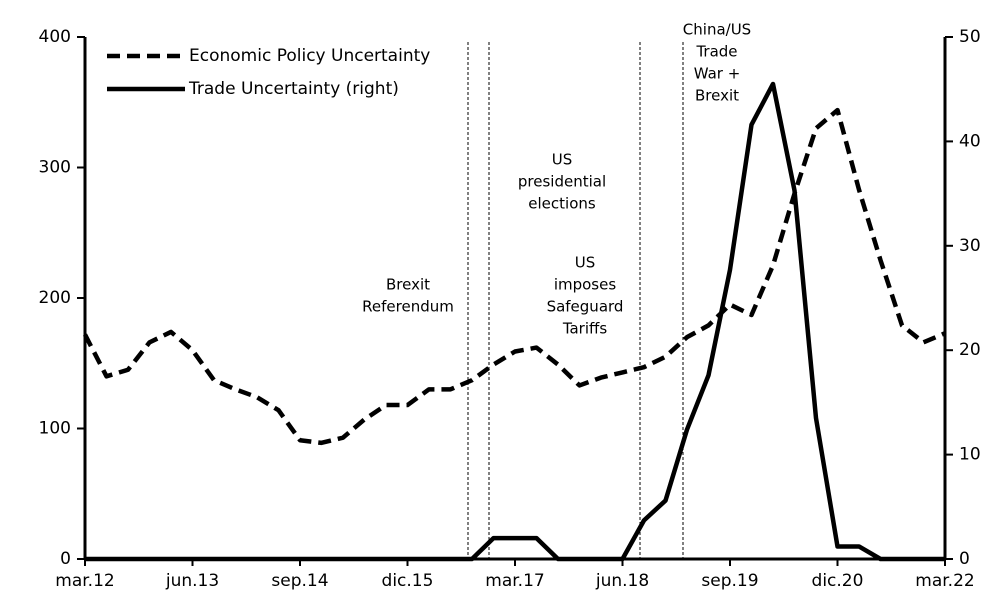 This screenshot has width=1005, height=611. What do you see at coordinates (408, 581) in the screenshot?
I see `x-tick-label: dic.15` at bounding box center [408, 581].